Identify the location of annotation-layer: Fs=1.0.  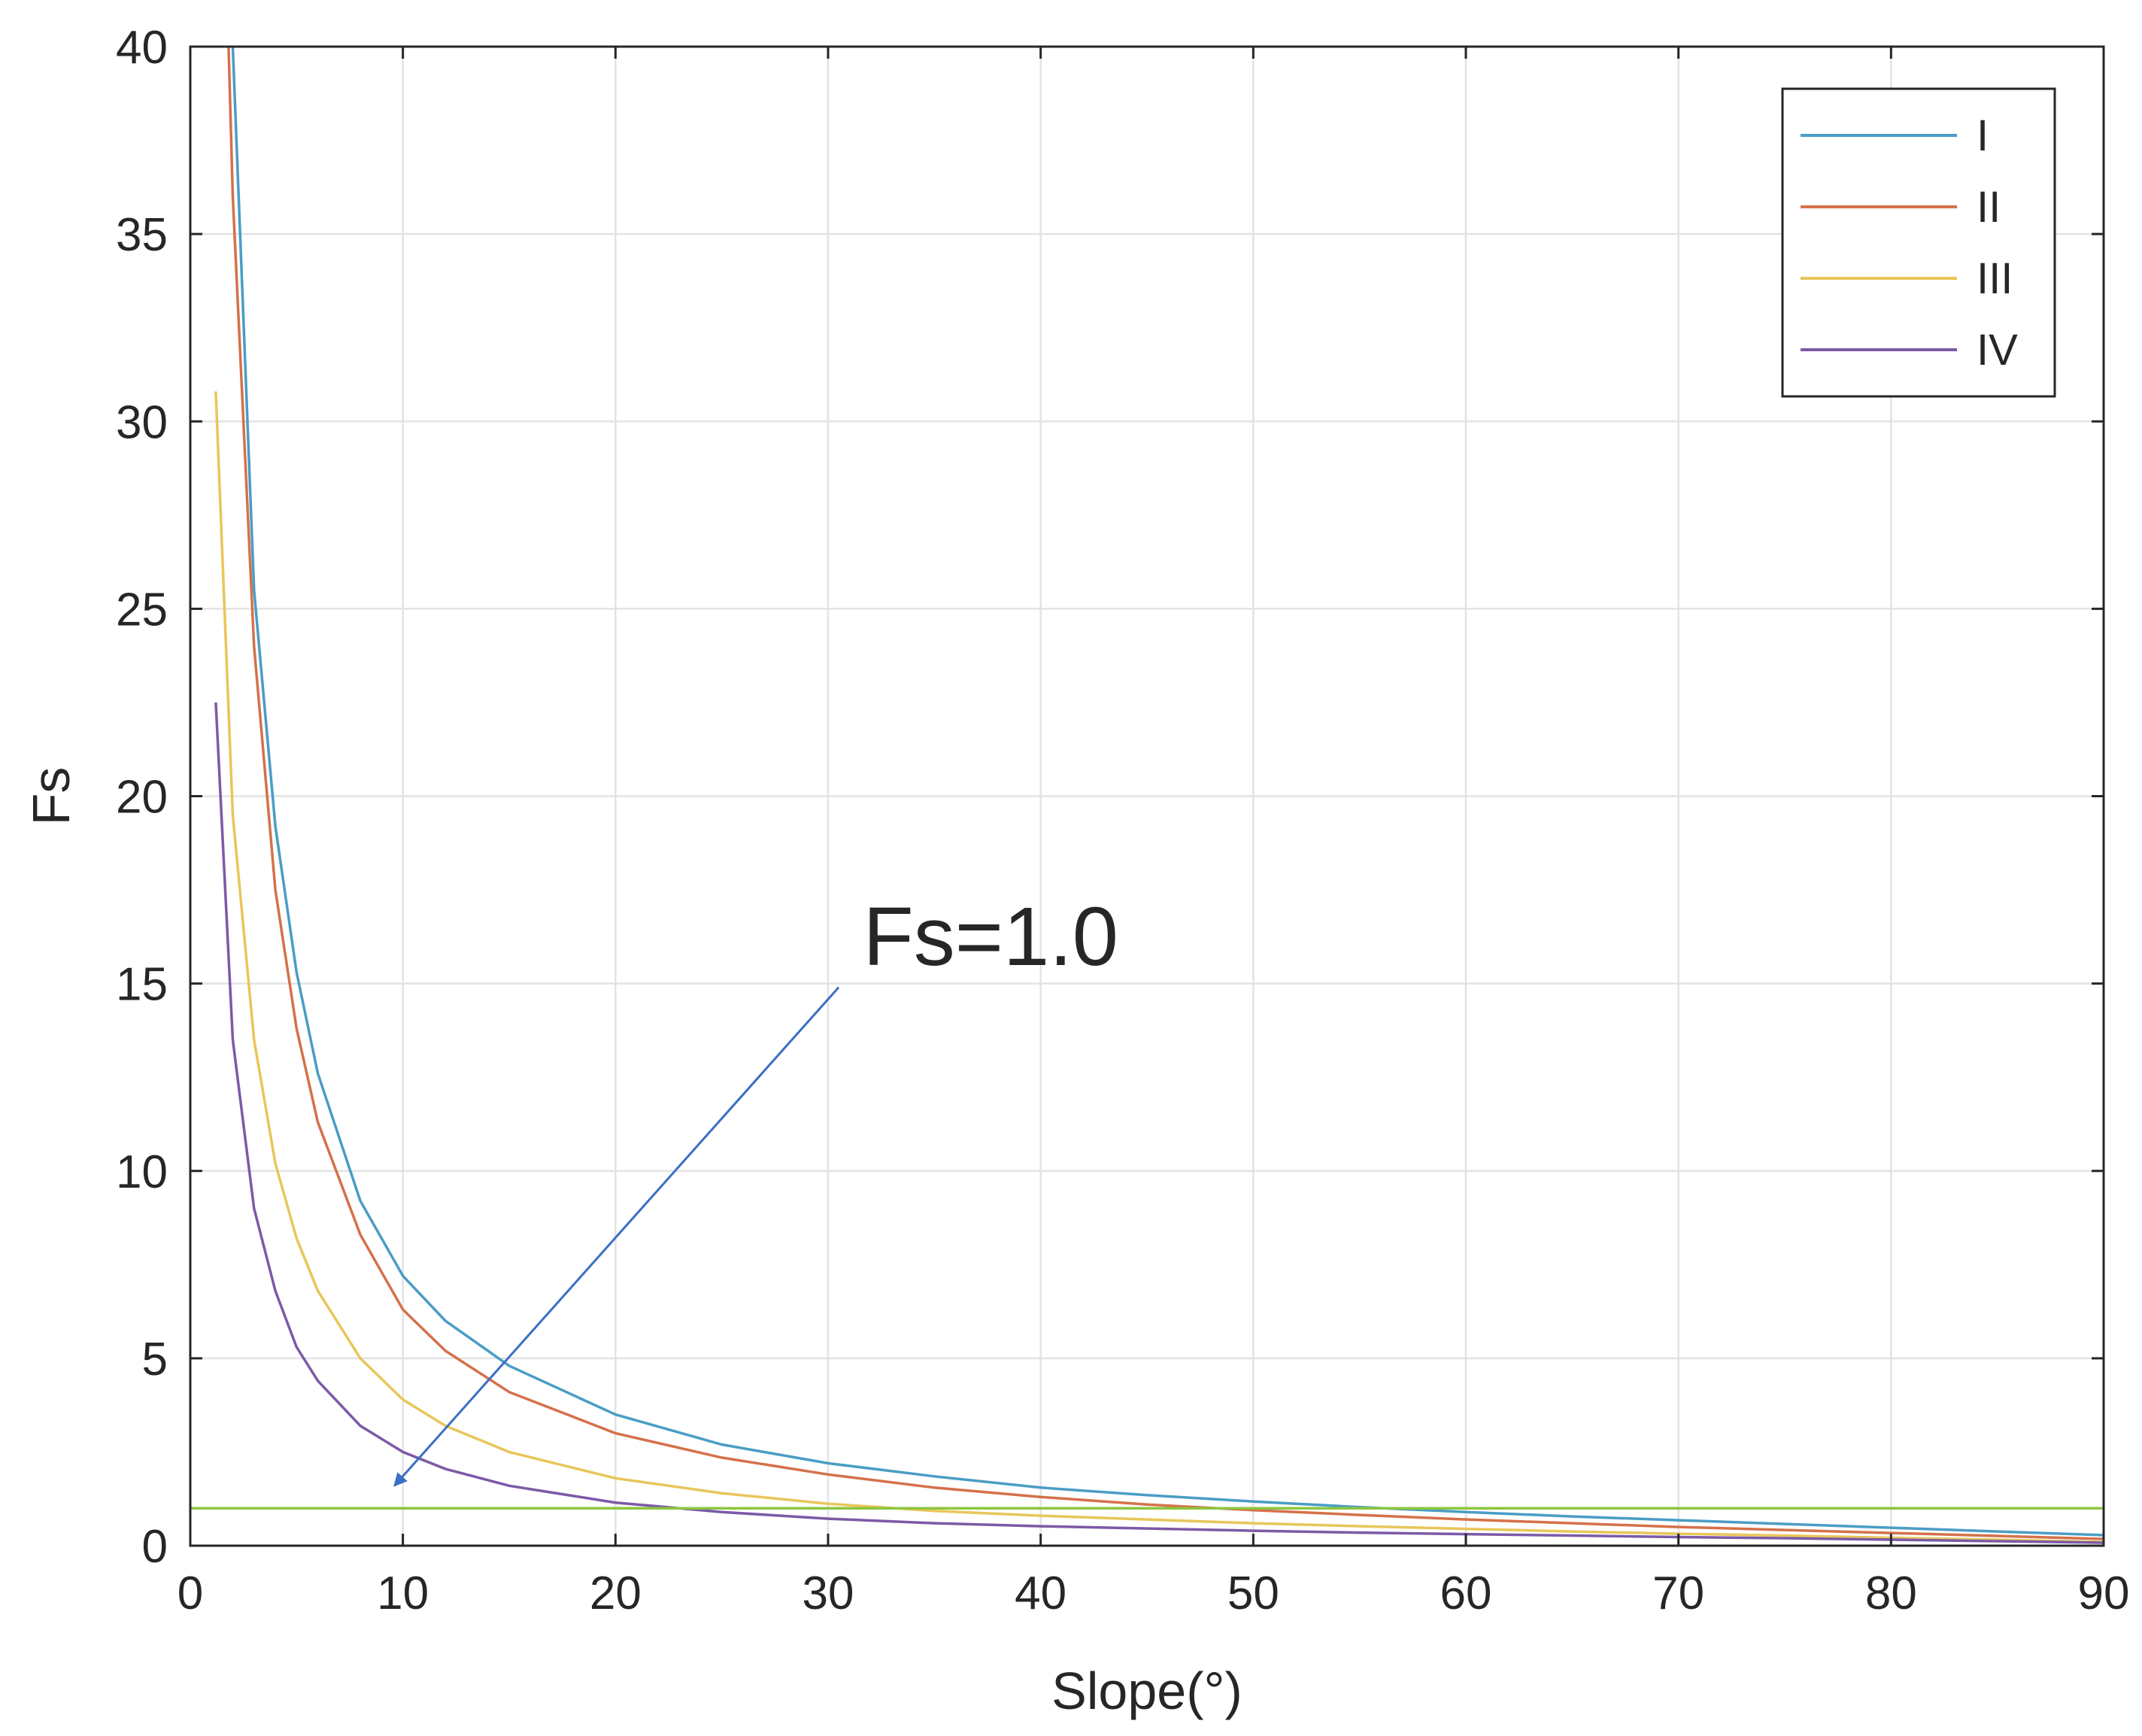
(755, 1189).